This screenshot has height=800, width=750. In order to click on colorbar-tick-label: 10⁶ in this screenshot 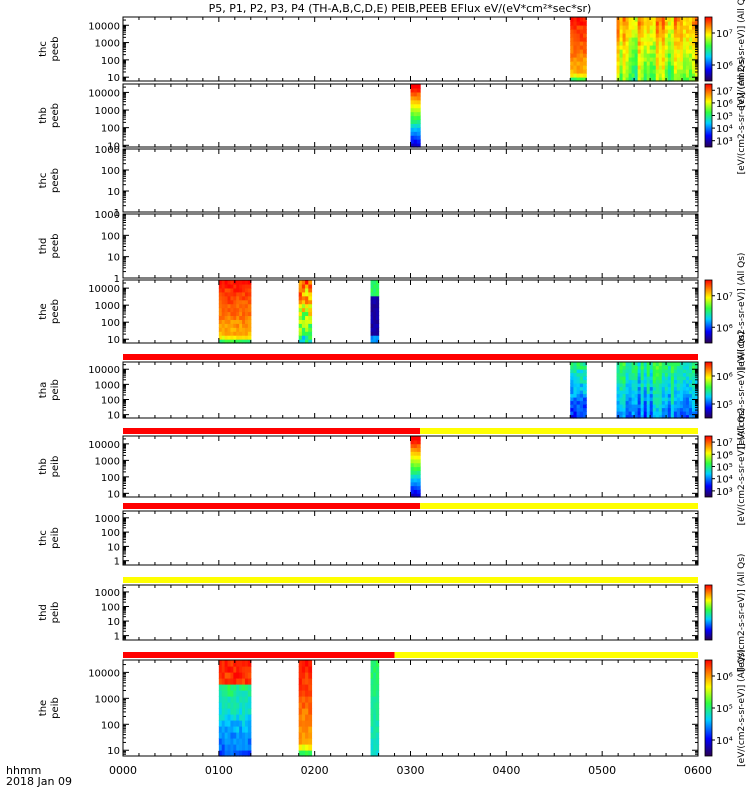, I will do `click(724, 104)`.